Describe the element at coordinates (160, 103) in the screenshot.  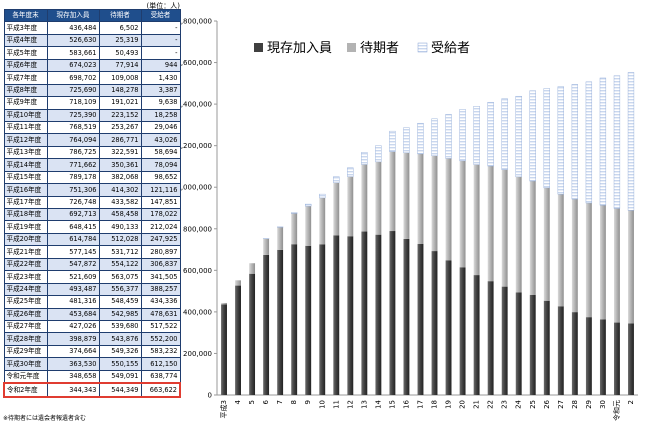
I see `cell-receiving: 9,638` at that location.